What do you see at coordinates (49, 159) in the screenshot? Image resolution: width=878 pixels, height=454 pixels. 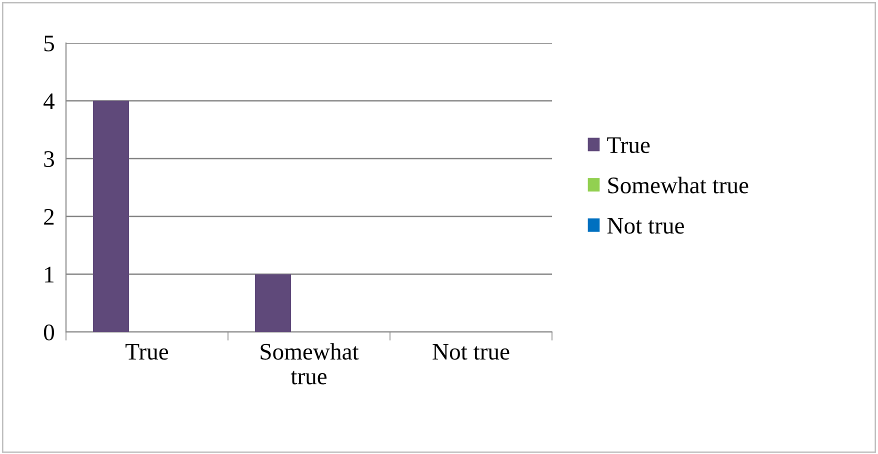 I see `y-tick-label: 3` at bounding box center [49, 159].